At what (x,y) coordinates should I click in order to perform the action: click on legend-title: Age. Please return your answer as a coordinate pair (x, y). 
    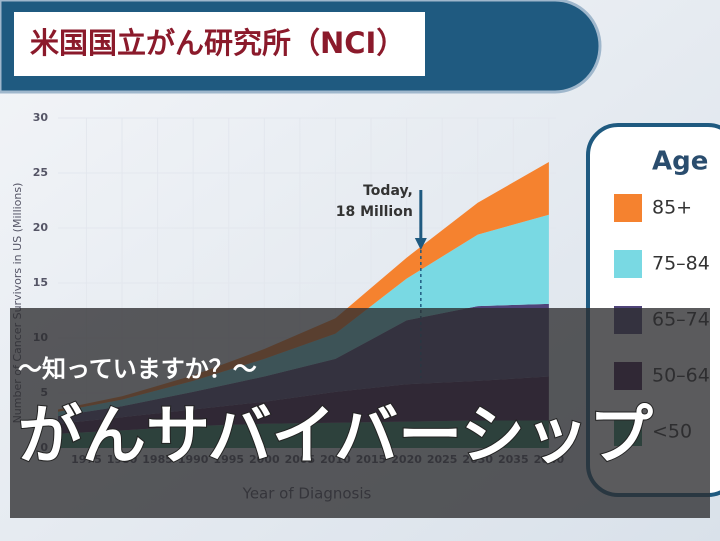
    Looking at the image, I should click on (680, 162).